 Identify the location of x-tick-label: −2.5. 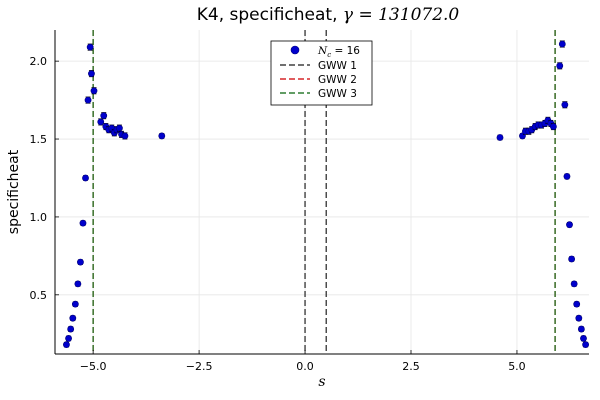
(199, 366).